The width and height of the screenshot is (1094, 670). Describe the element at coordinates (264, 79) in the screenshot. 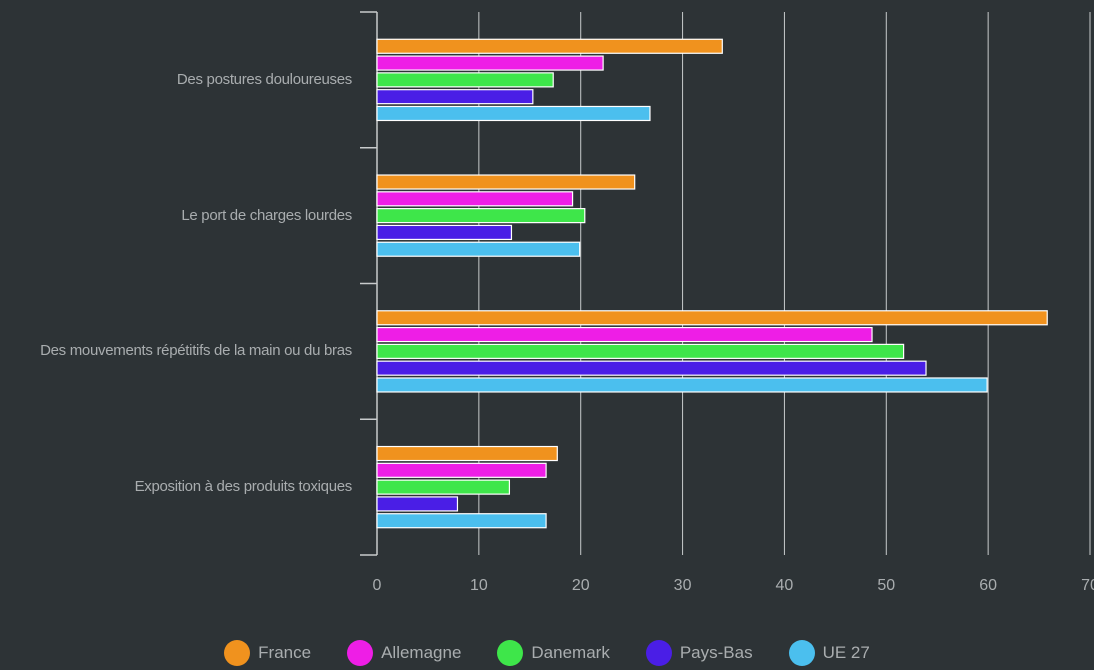

I see `category-text: Des postures douloureuses` at that location.